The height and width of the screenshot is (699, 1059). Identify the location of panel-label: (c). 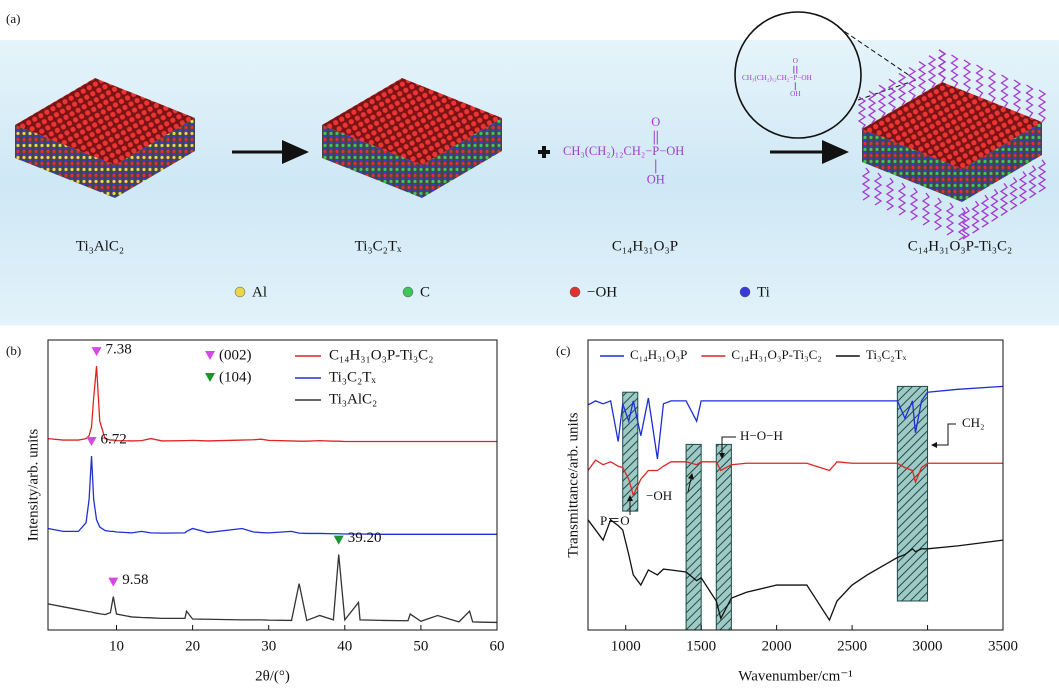
(563, 350).